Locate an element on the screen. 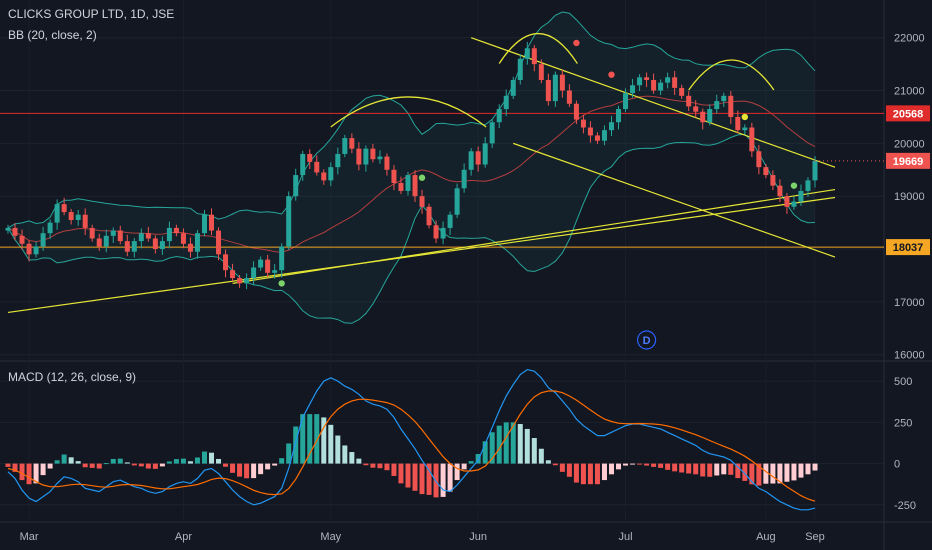  dividend-marker is located at coordinates (646, 340).